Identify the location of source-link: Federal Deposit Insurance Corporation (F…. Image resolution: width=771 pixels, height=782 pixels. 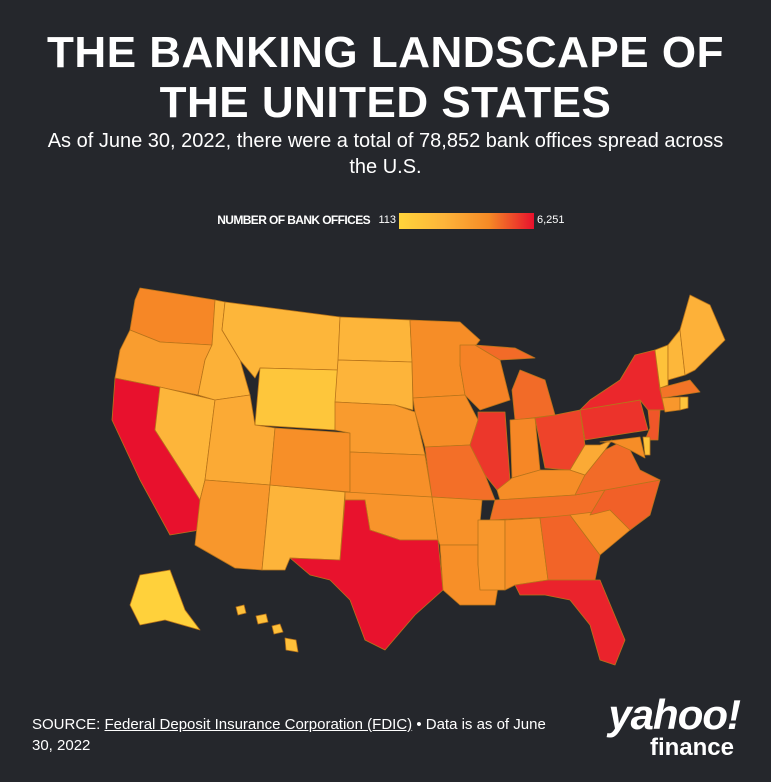
(258, 724).